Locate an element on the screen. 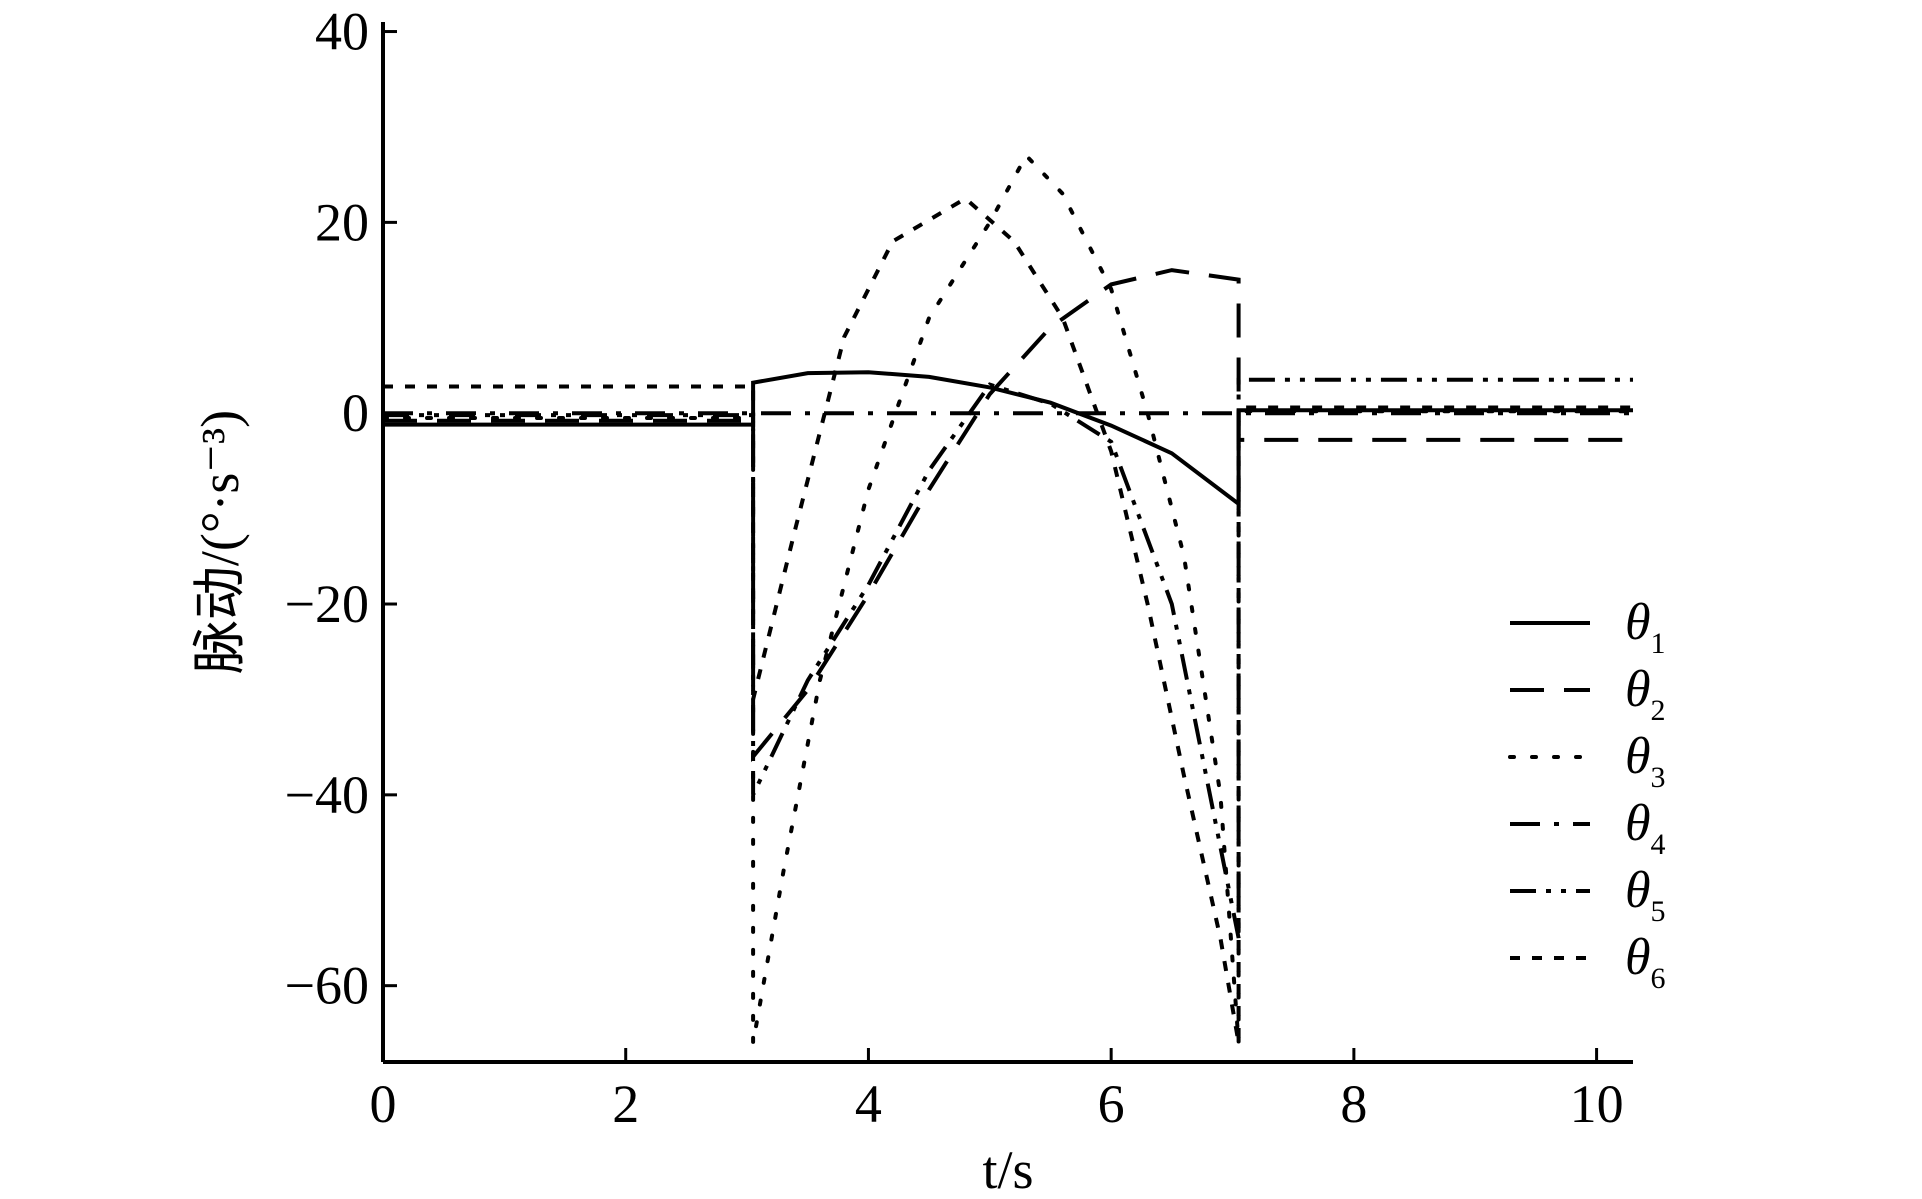 This screenshot has height=1199, width=1922. x-tick-label: 2 is located at coordinates (625, 1104).